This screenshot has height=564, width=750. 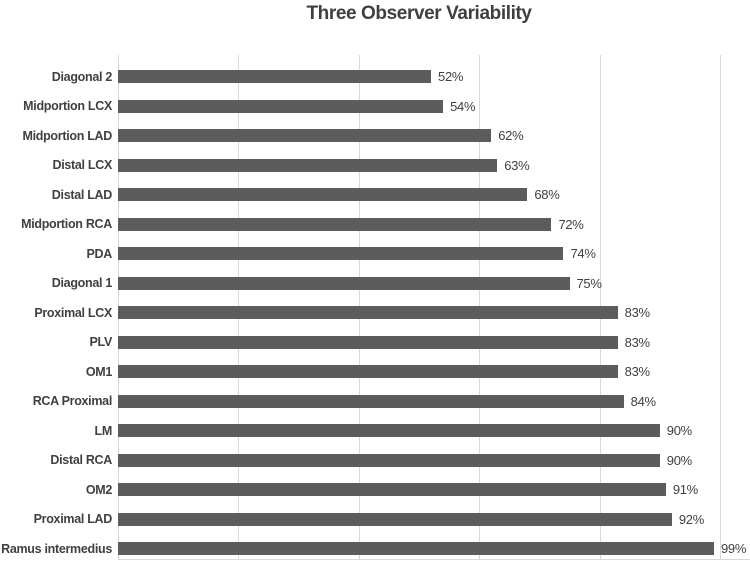 I want to click on bar-area: 68%, so click(x=434, y=195).